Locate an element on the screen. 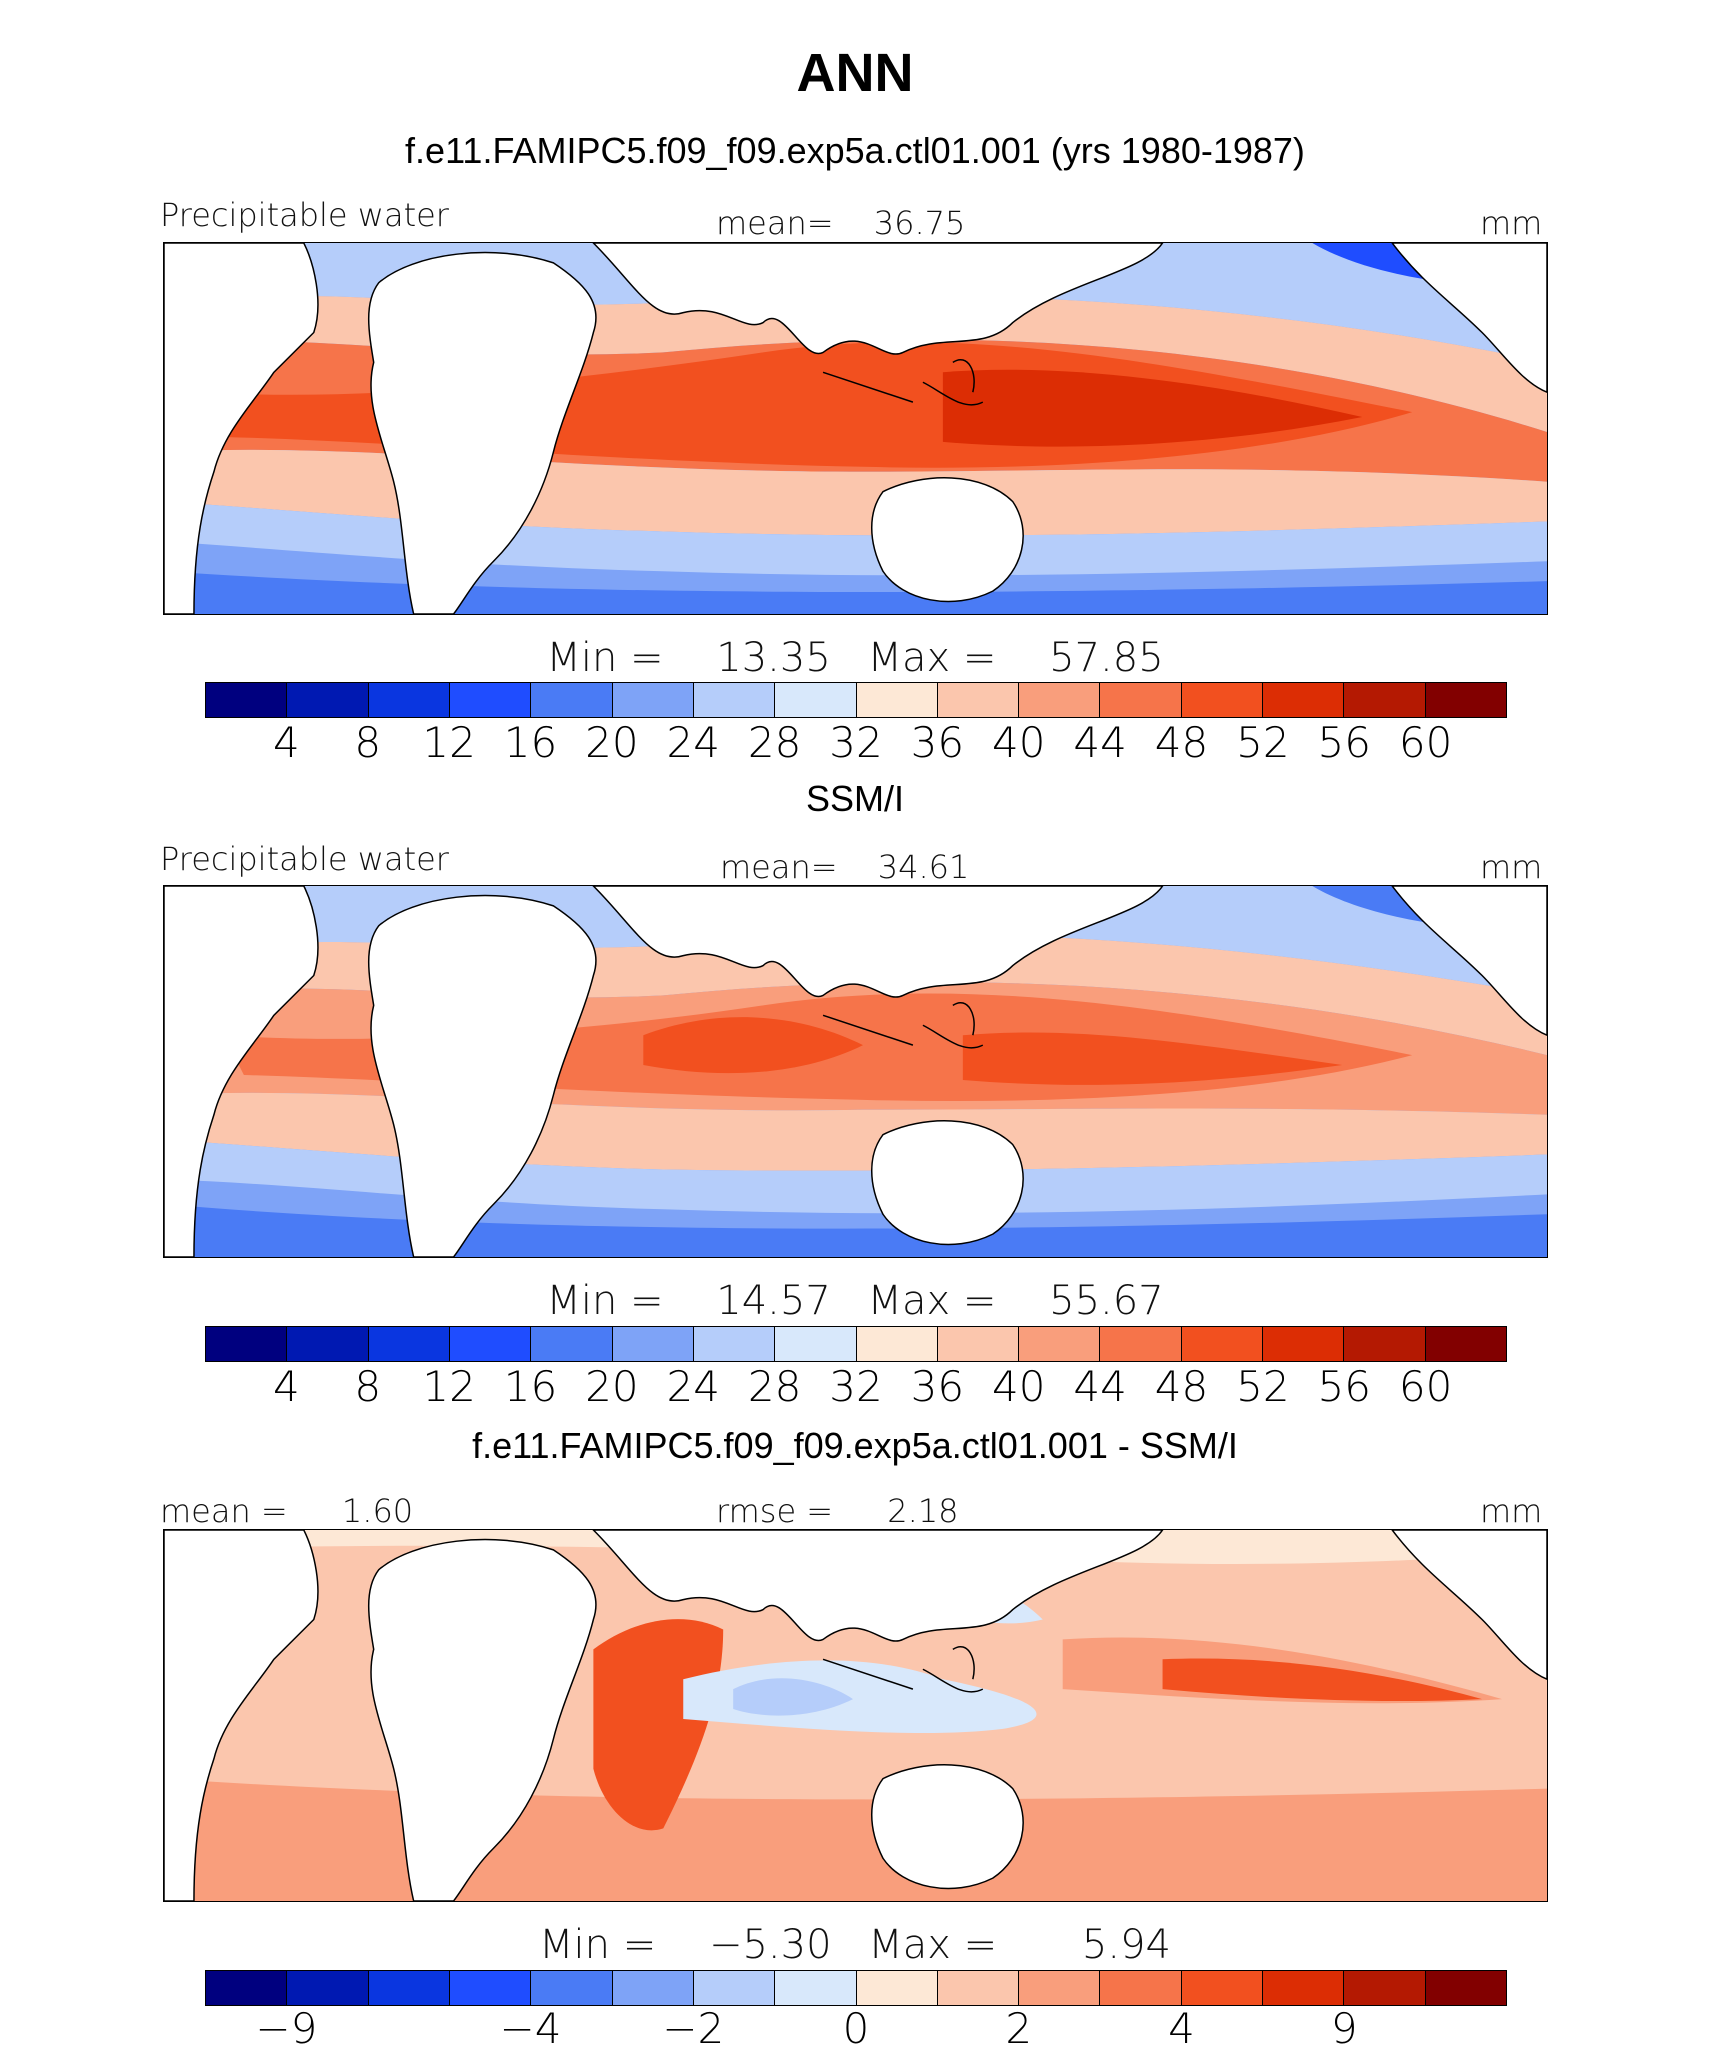  panel1-colorbar-tick-label: 24 is located at coordinates (693, 742).